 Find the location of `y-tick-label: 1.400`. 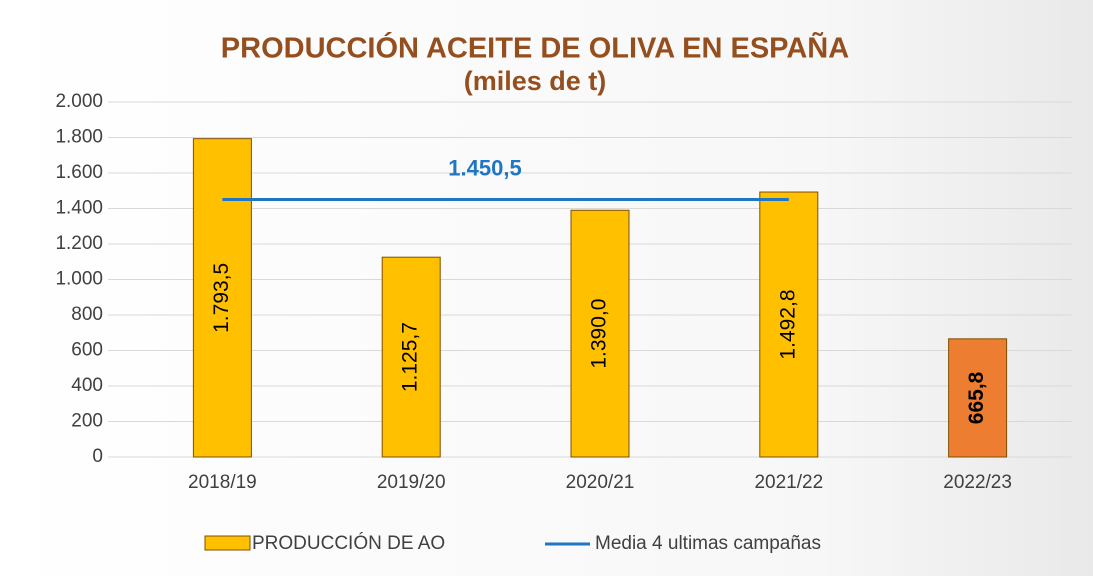

y-tick-label: 1.400 is located at coordinates (79, 208).